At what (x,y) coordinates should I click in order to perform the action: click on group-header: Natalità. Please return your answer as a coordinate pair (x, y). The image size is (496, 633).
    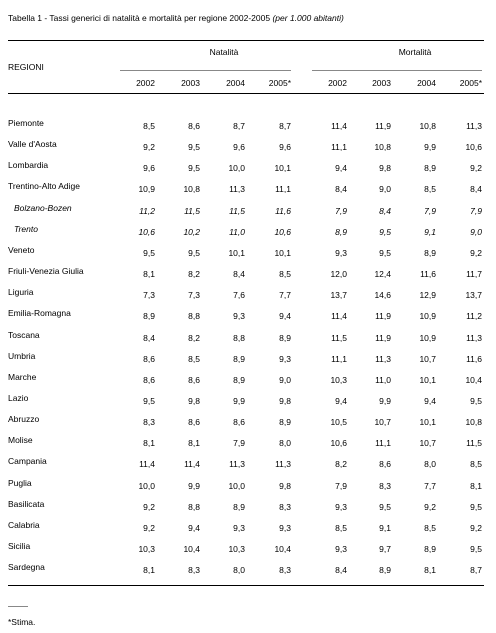
    Looking at the image, I should click on (224, 52).